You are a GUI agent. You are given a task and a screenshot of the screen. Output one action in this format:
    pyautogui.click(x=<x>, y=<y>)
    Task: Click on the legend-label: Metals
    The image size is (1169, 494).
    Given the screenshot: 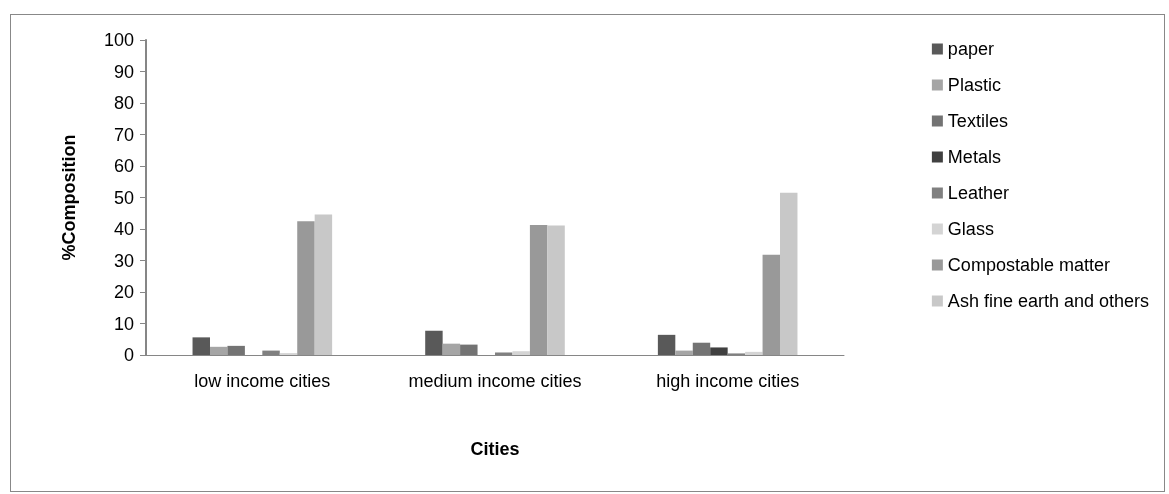 What is the action you would take?
    pyautogui.click(x=974, y=157)
    